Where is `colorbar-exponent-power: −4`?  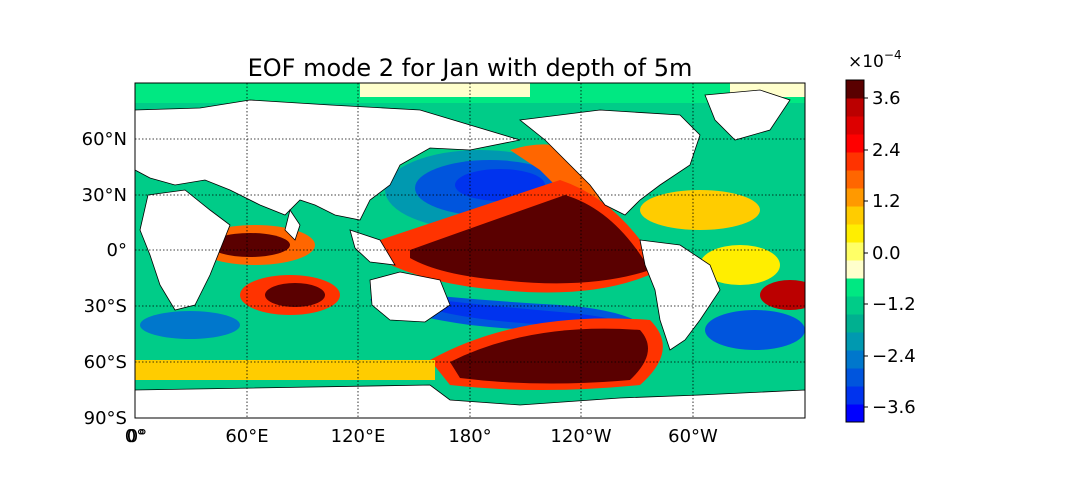 colorbar-exponent-power: −4 is located at coordinates (893, 55).